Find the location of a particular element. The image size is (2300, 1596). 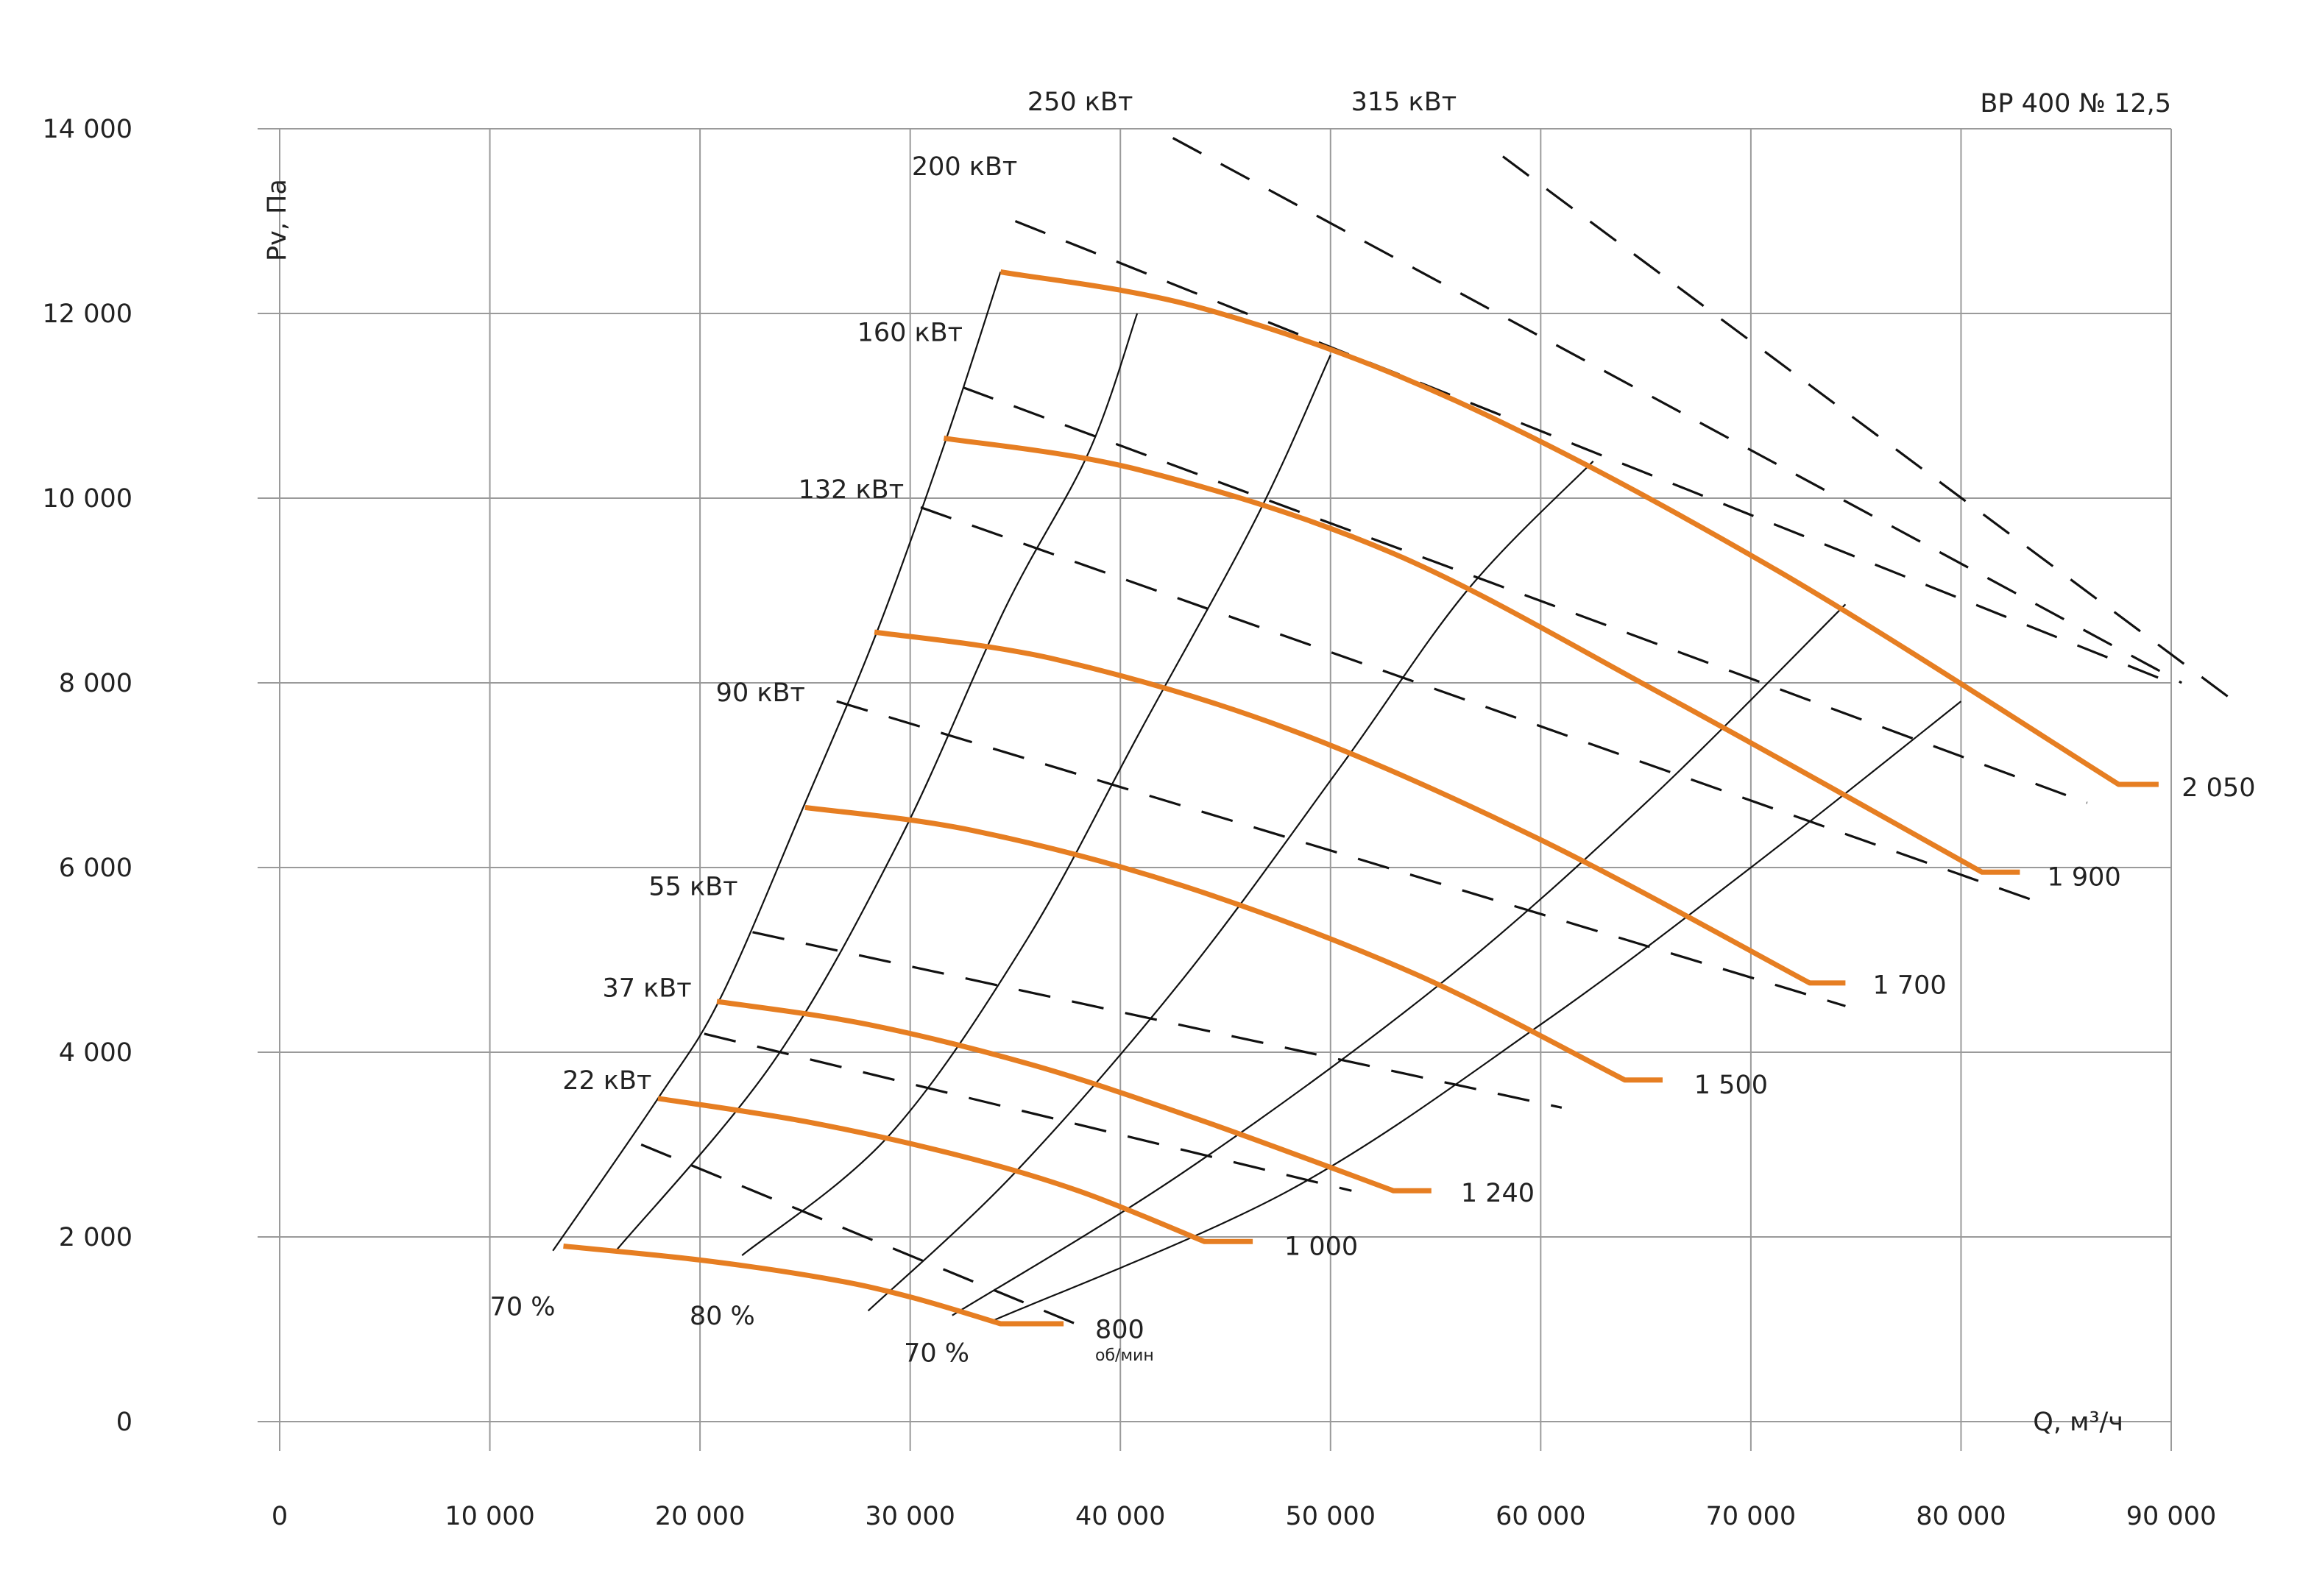

x-tick-label: 10 000 is located at coordinates (490, 1517).